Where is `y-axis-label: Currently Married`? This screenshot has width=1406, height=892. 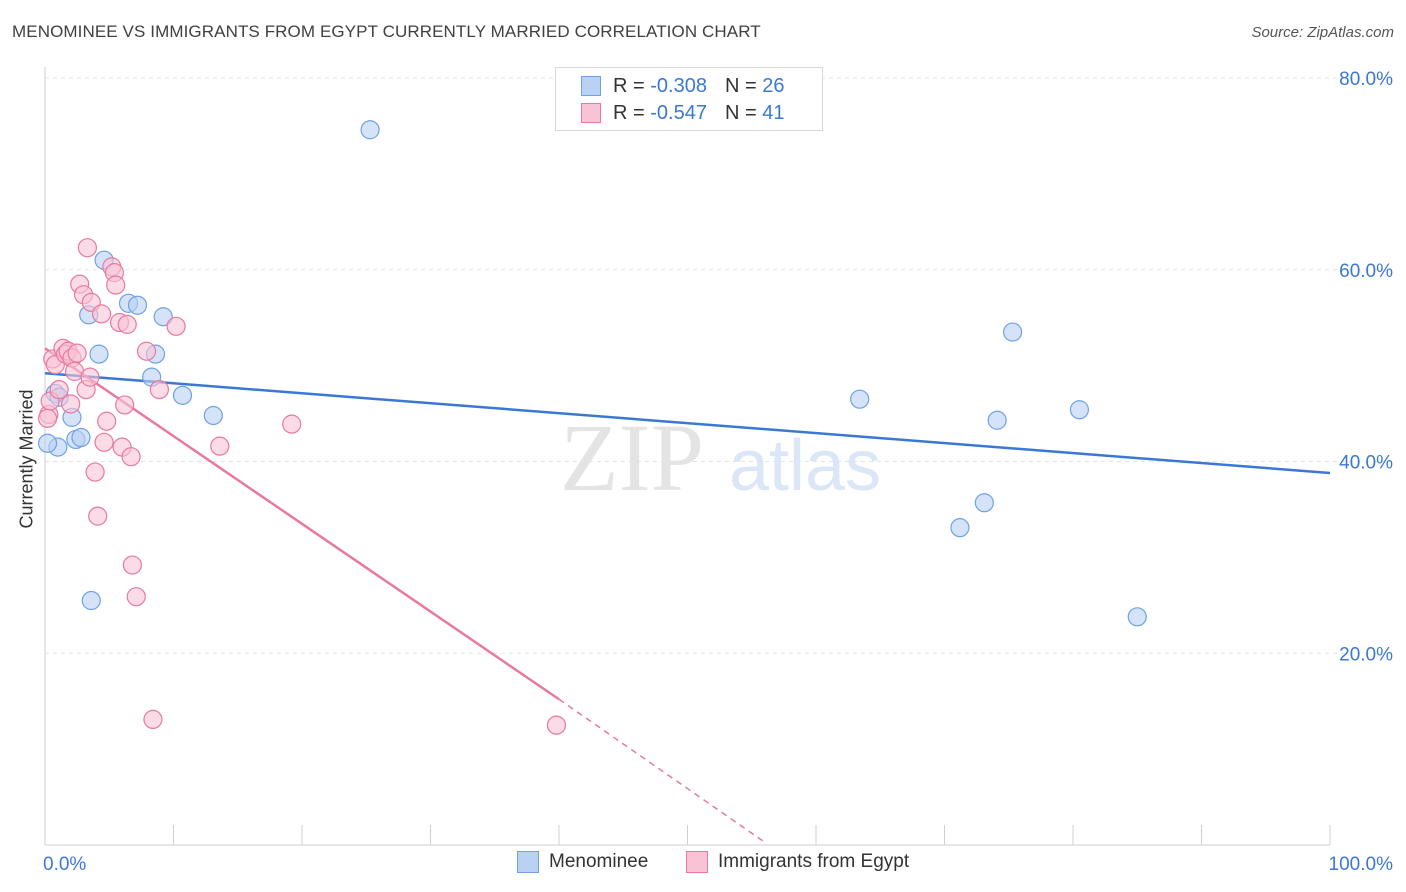 y-axis-label: Currently Married is located at coordinates (26, 459).